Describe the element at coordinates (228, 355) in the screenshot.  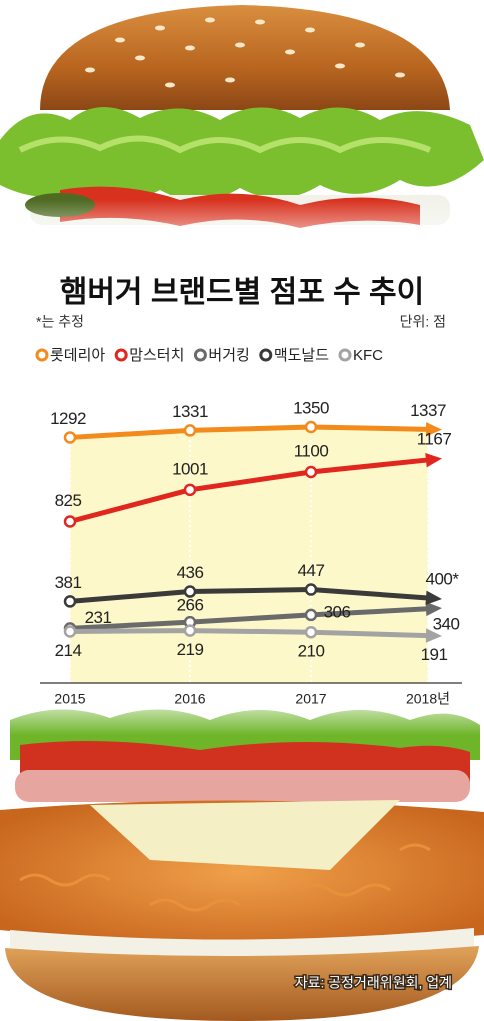
I see `legend-label: 버거킹` at that location.